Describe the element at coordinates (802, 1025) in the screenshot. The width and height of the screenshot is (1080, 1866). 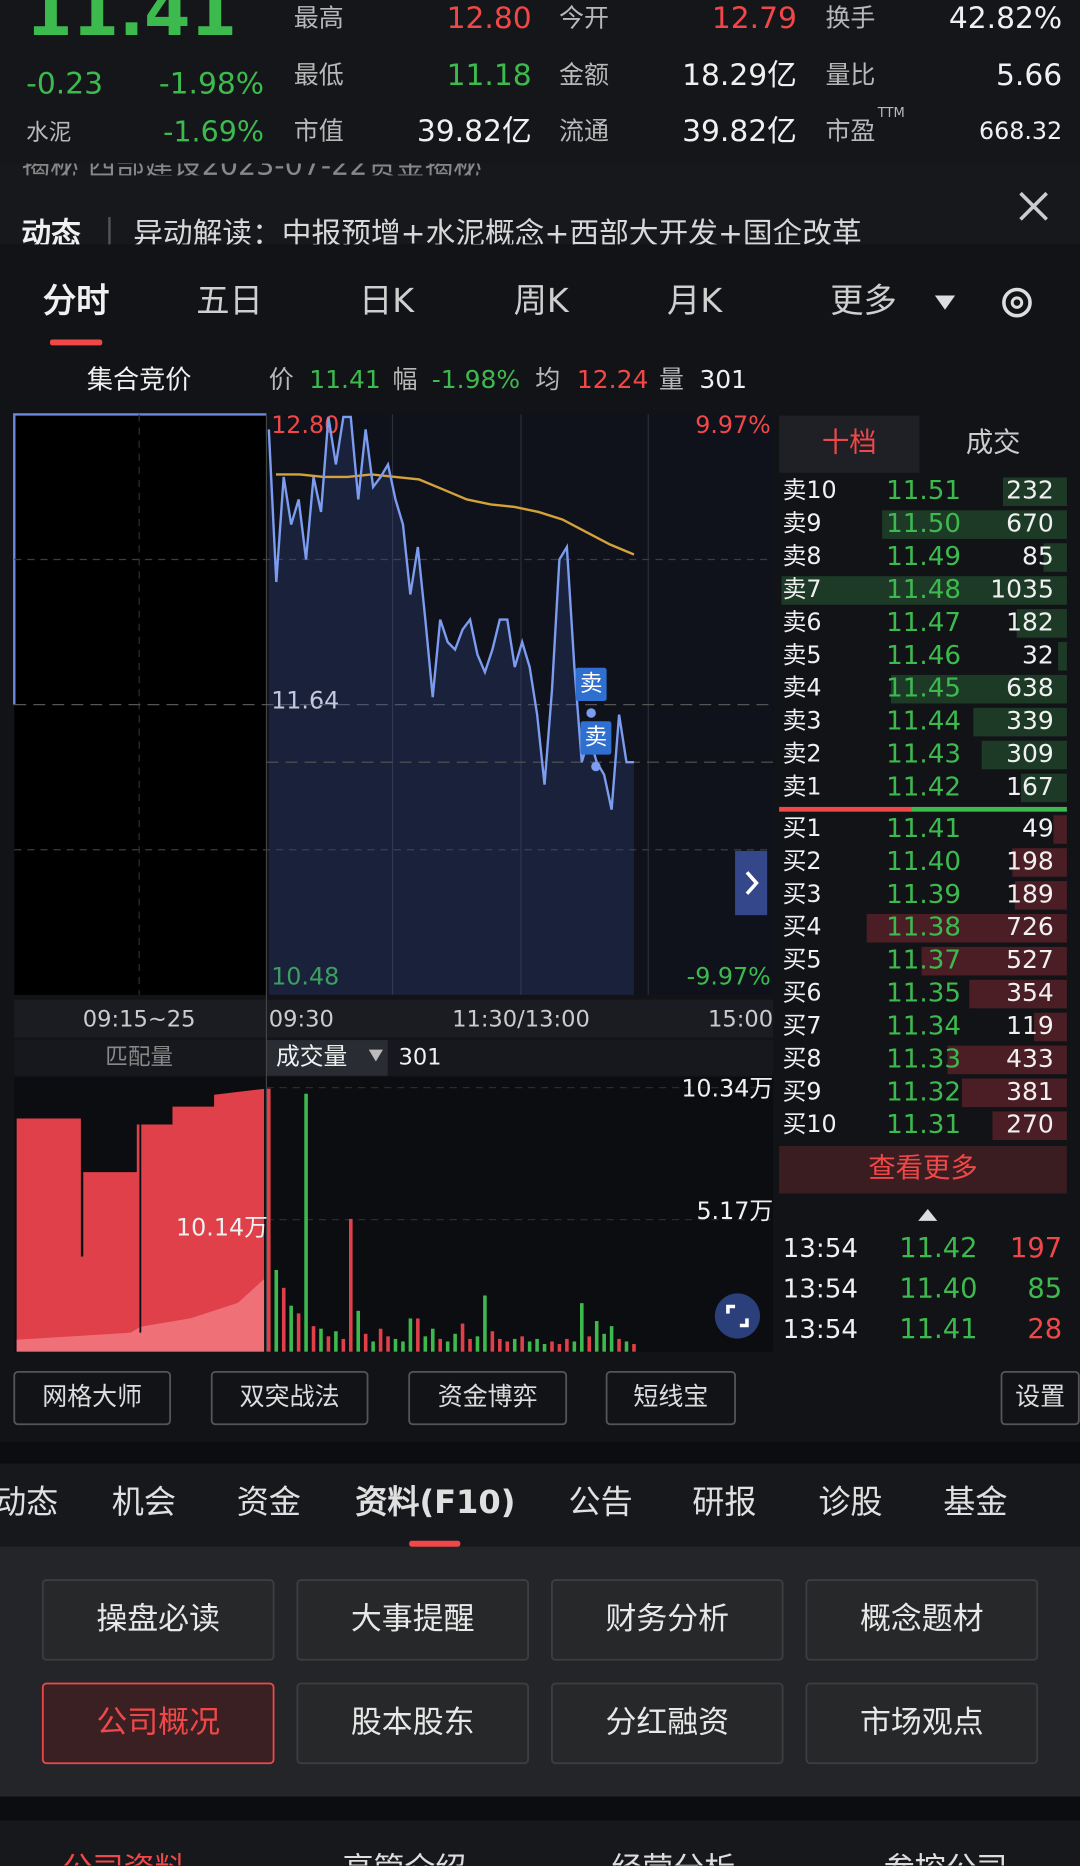
I see `book-level: 买7` at that location.